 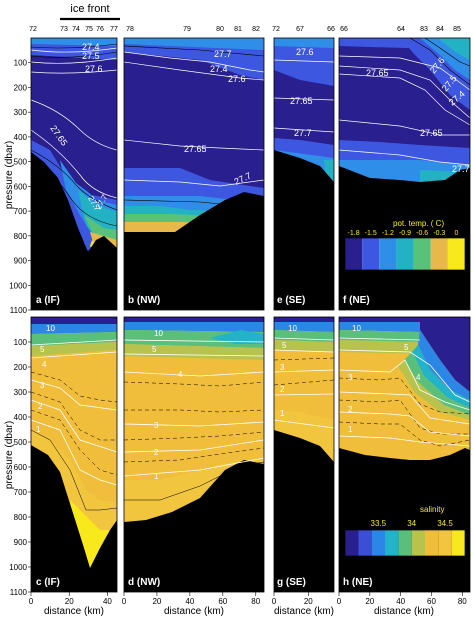 What do you see at coordinates (21, 417) in the screenshot?
I see `y-tick-label: 400` at bounding box center [21, 417].